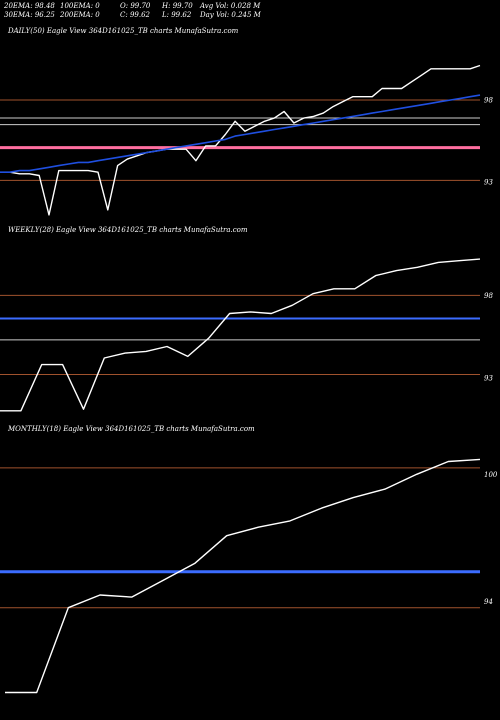 This screenshot has height=720, width=500. What do you see at coordinates (230, 6) in the screenshot?
I see `stat-avg-vol: Avg Vol: 0.028 M` at bounding box center [230, 6].